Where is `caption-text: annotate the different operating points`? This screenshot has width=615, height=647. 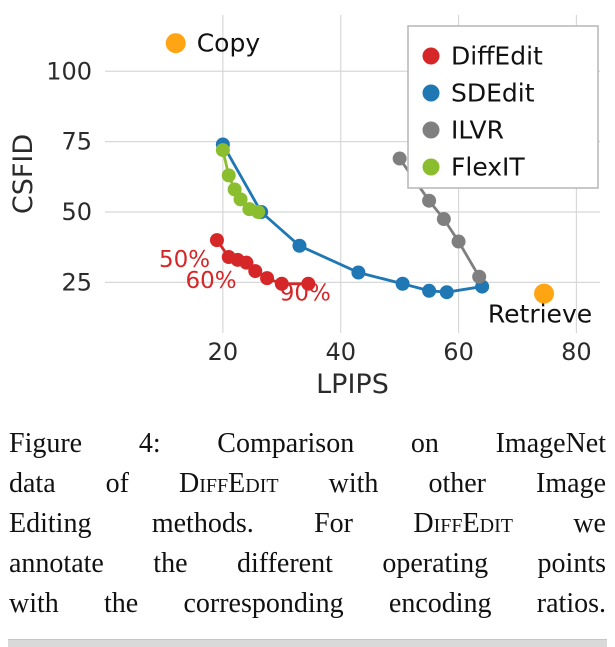 caption-text: annotate the different operating points is located at coordinates (307, 563).